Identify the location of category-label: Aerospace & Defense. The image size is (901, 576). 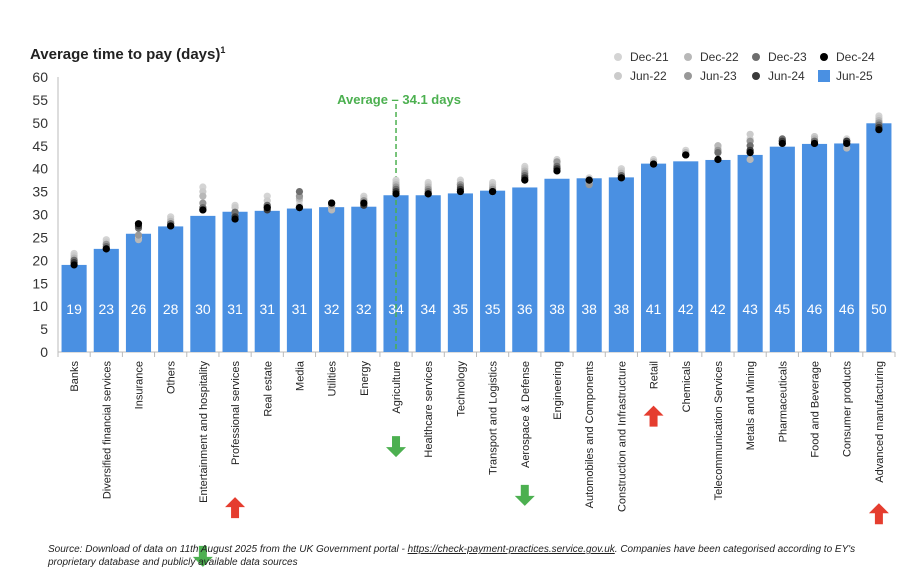
(526, 414).